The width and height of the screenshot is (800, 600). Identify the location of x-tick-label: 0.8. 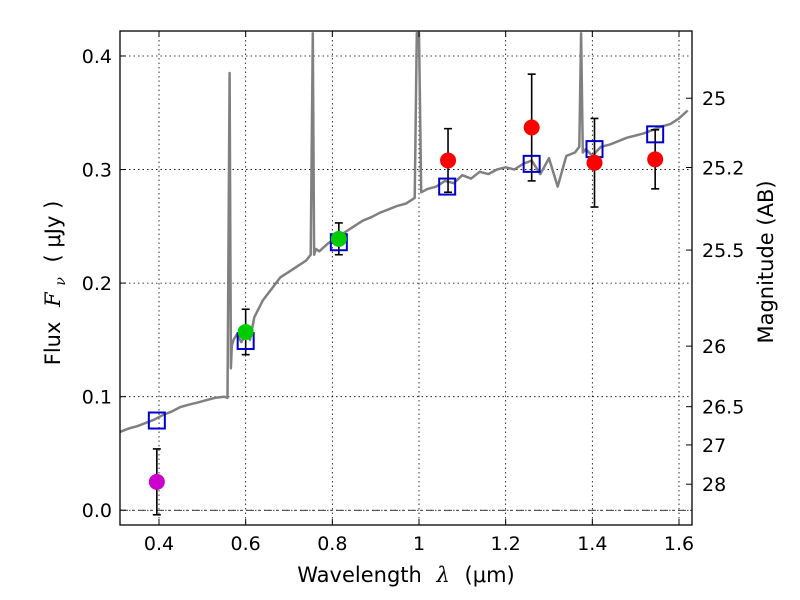
(332, 544).